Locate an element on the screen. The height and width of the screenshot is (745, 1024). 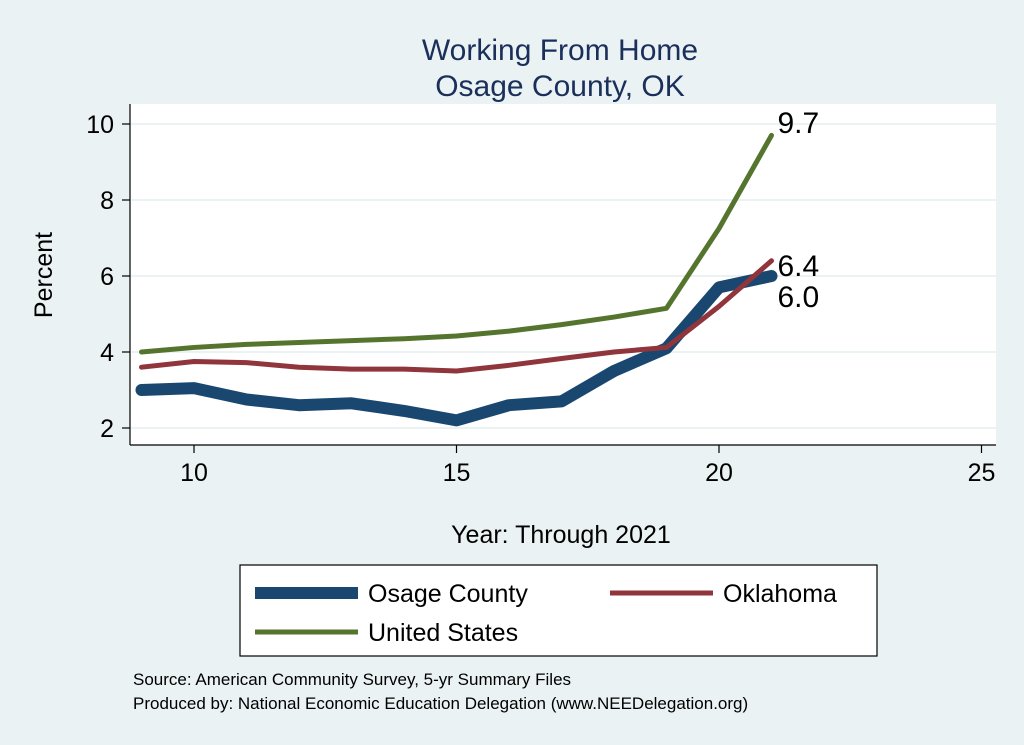
legend-box is located at coordinates (558, 610).